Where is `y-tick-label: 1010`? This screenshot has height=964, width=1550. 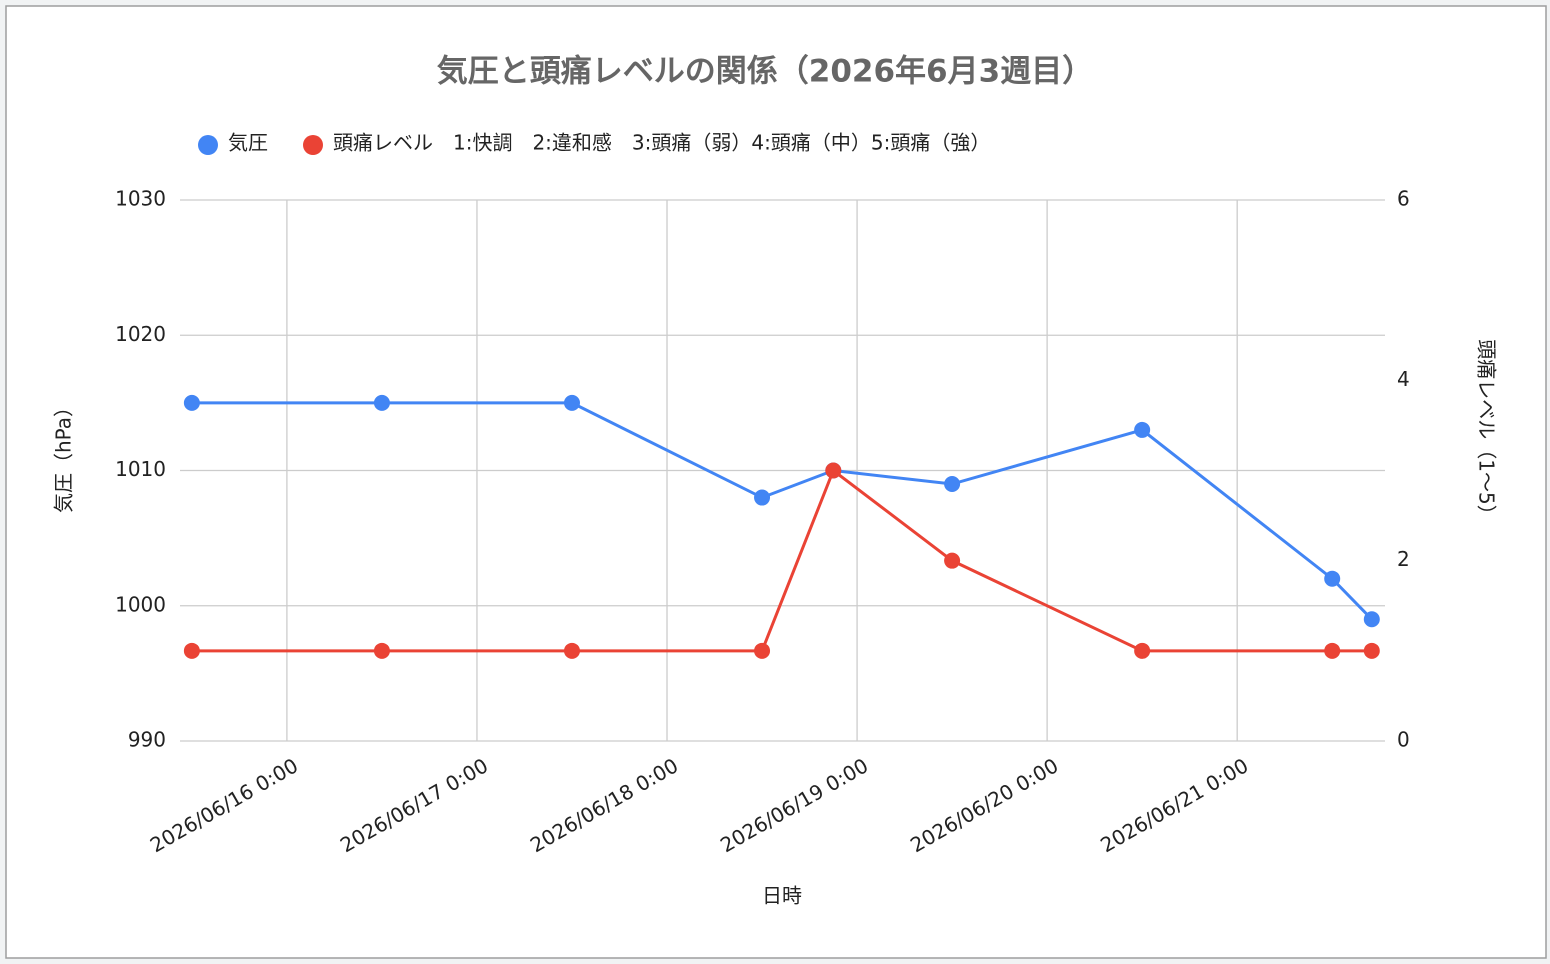 y-tick-label: 1010 is located at coordinates (140, 469).